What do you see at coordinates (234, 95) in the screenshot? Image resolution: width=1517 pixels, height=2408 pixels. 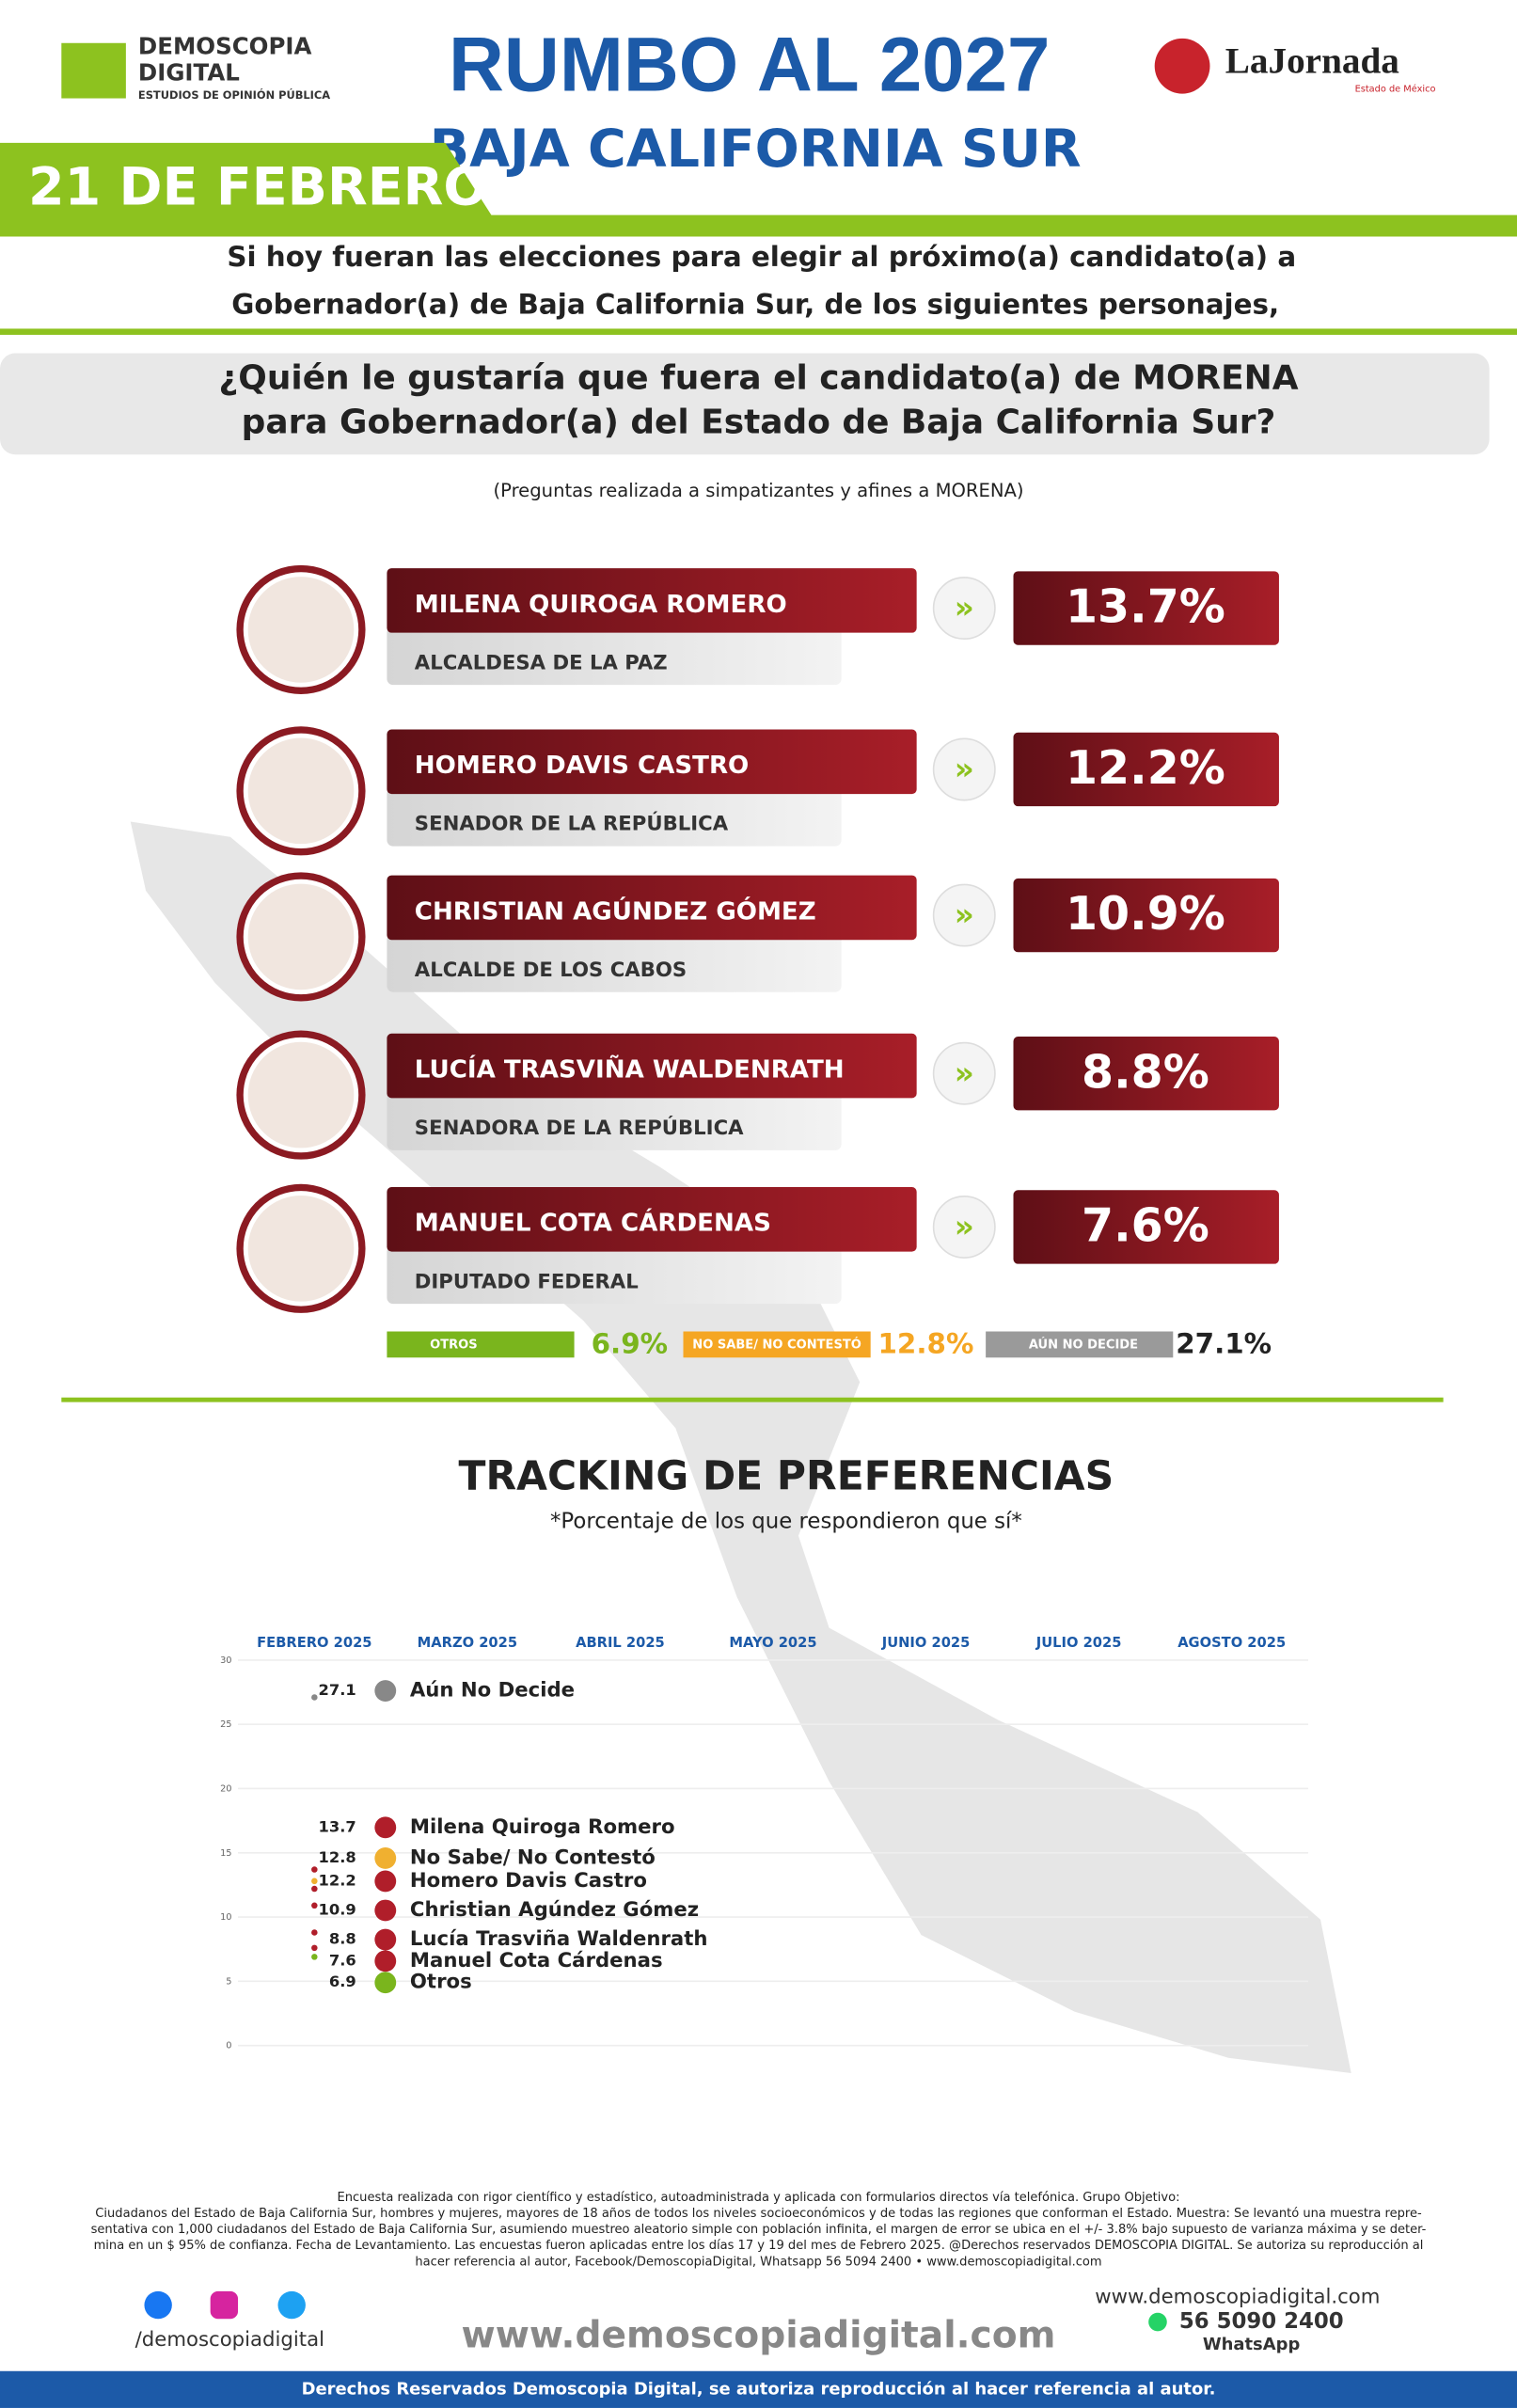 I see `brand-sub: ESTUDIOS DE OPINIÓN PÚBLICA` at bounding box center [234, 95].